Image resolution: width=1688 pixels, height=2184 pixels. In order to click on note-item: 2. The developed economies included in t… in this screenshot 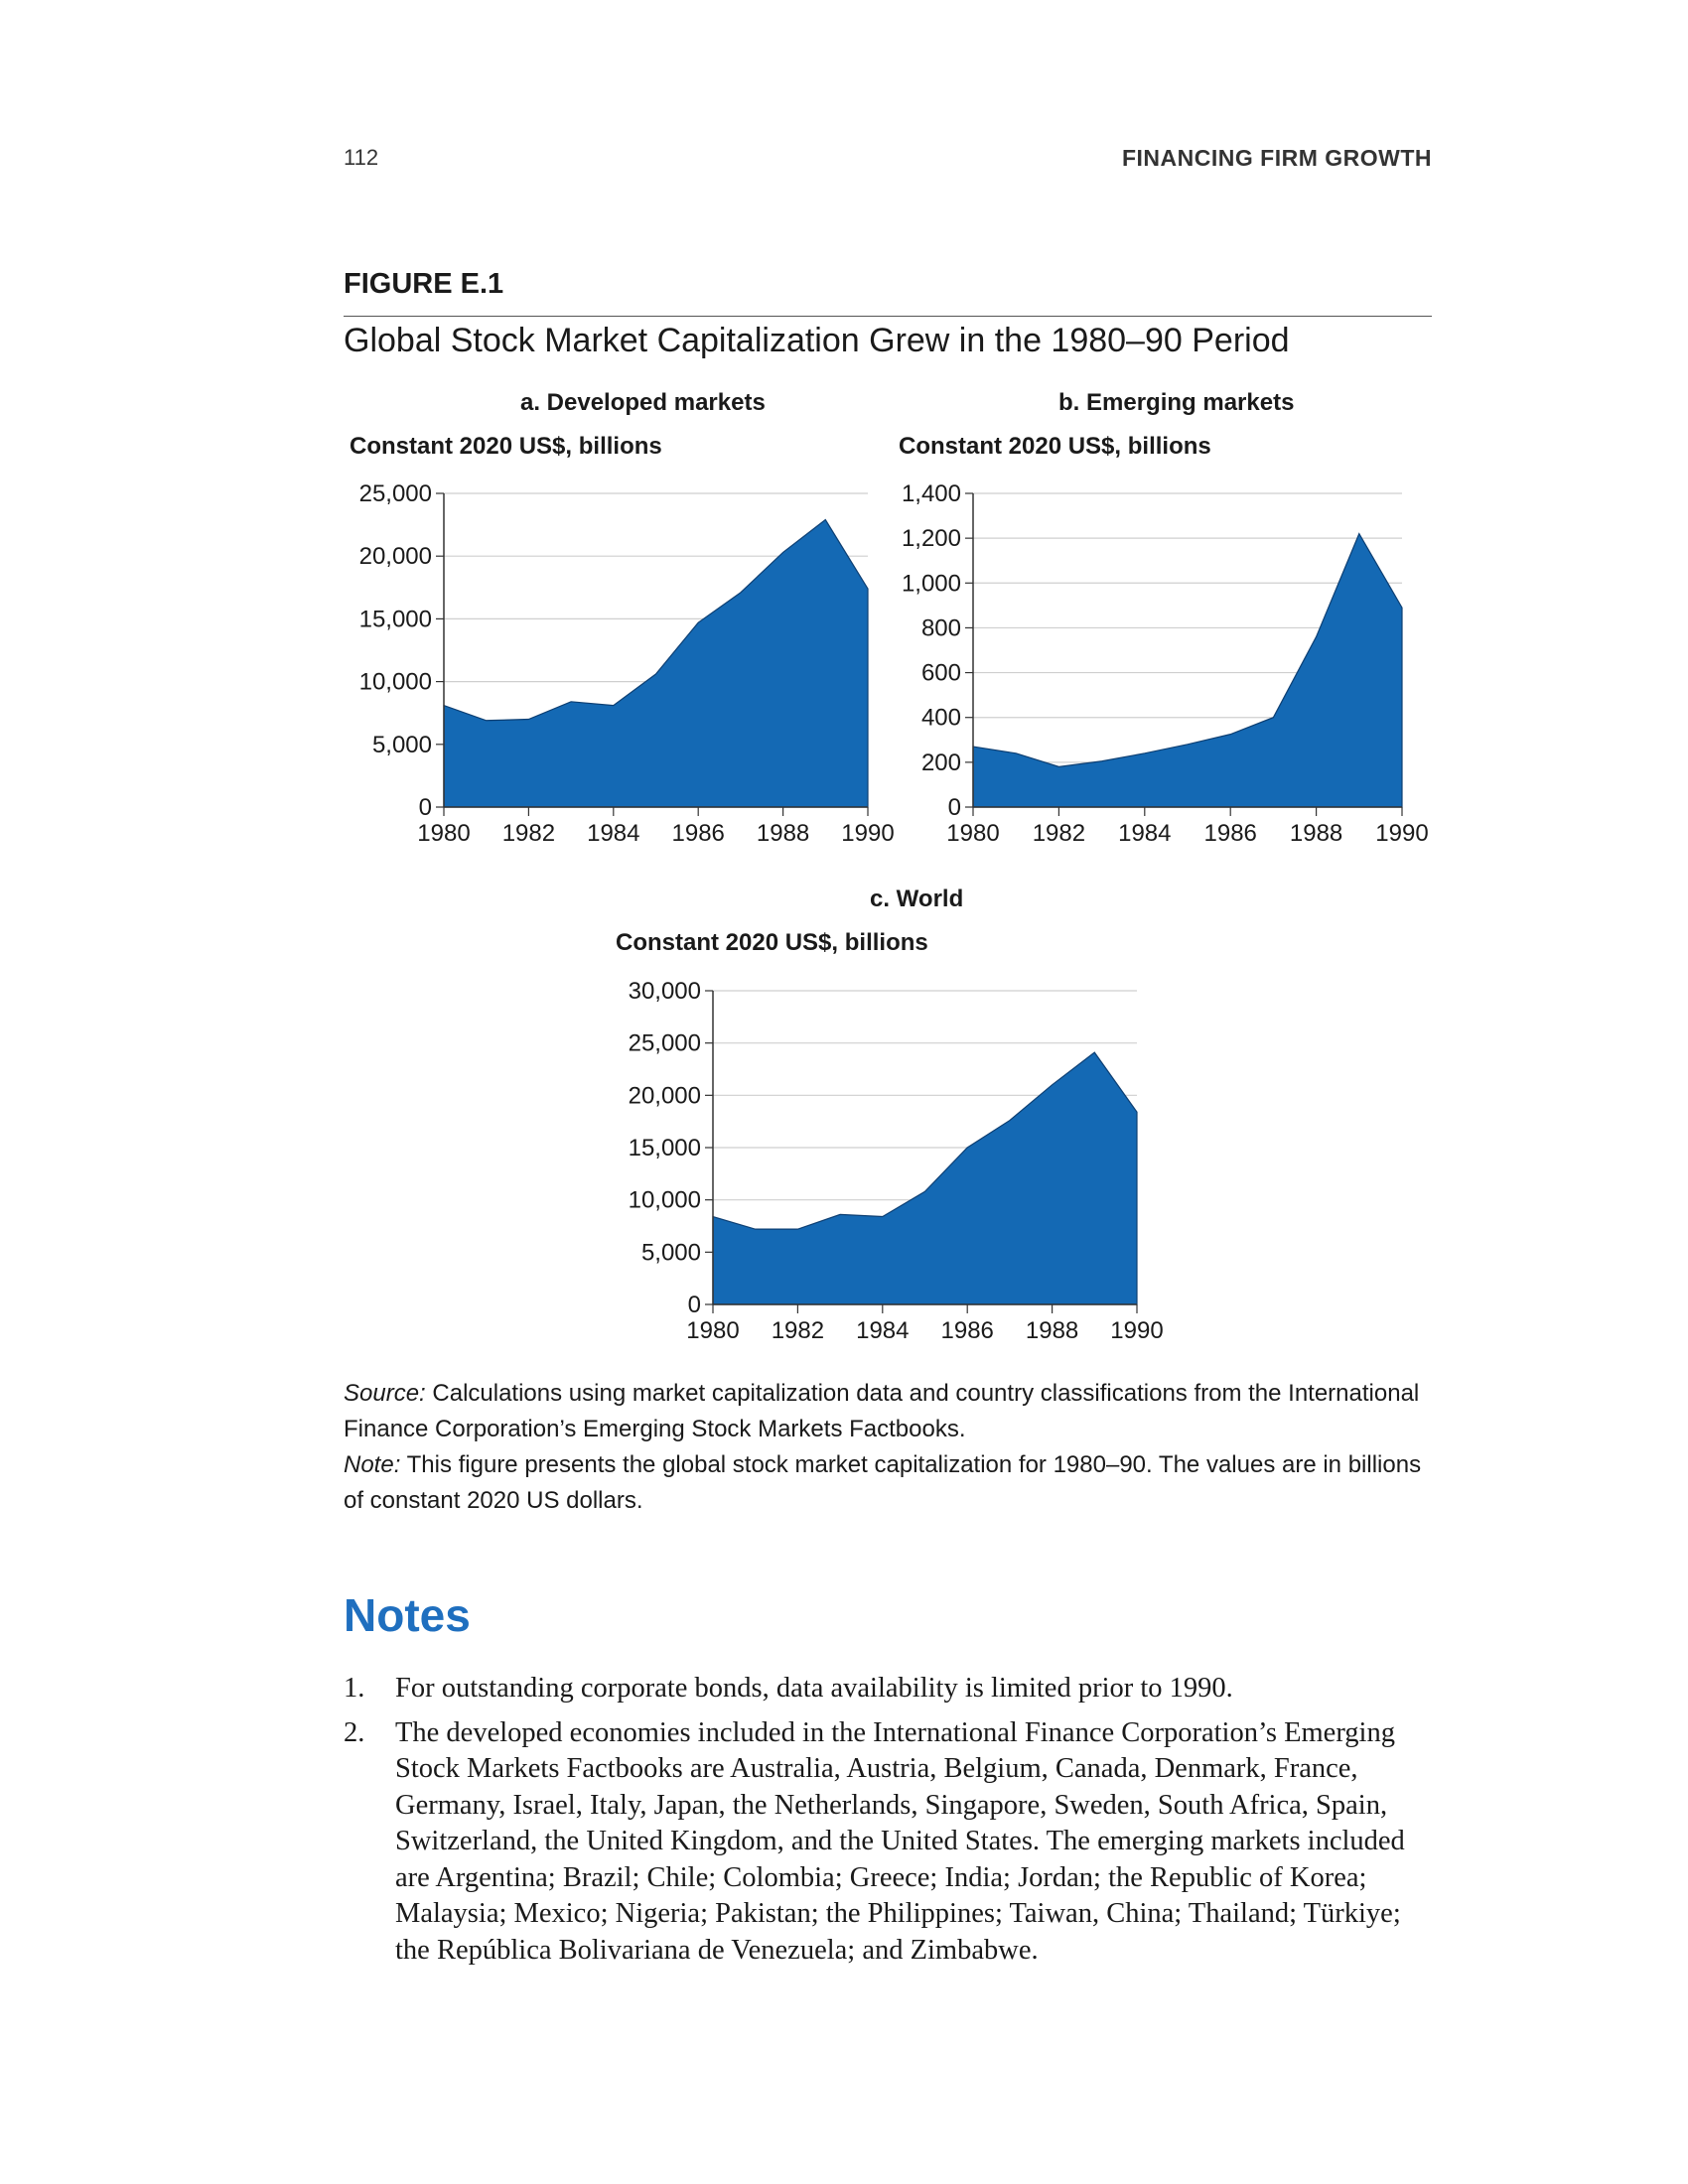, I will do `click(890, 1842)`.